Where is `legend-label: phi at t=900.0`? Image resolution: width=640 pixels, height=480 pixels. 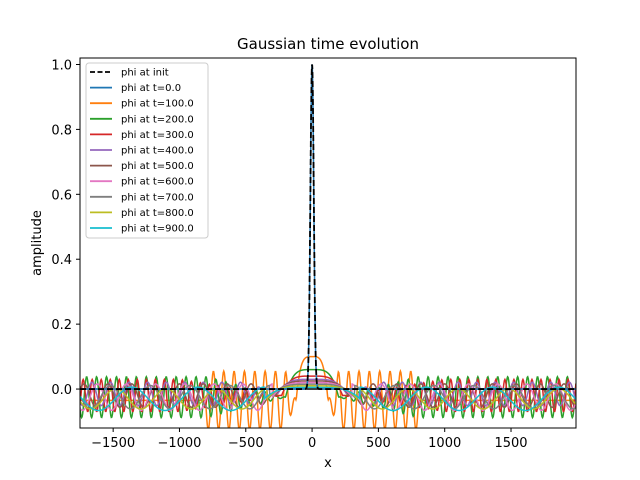 legend-label: phi at t=900.0 is located at coordinates (157, 229).